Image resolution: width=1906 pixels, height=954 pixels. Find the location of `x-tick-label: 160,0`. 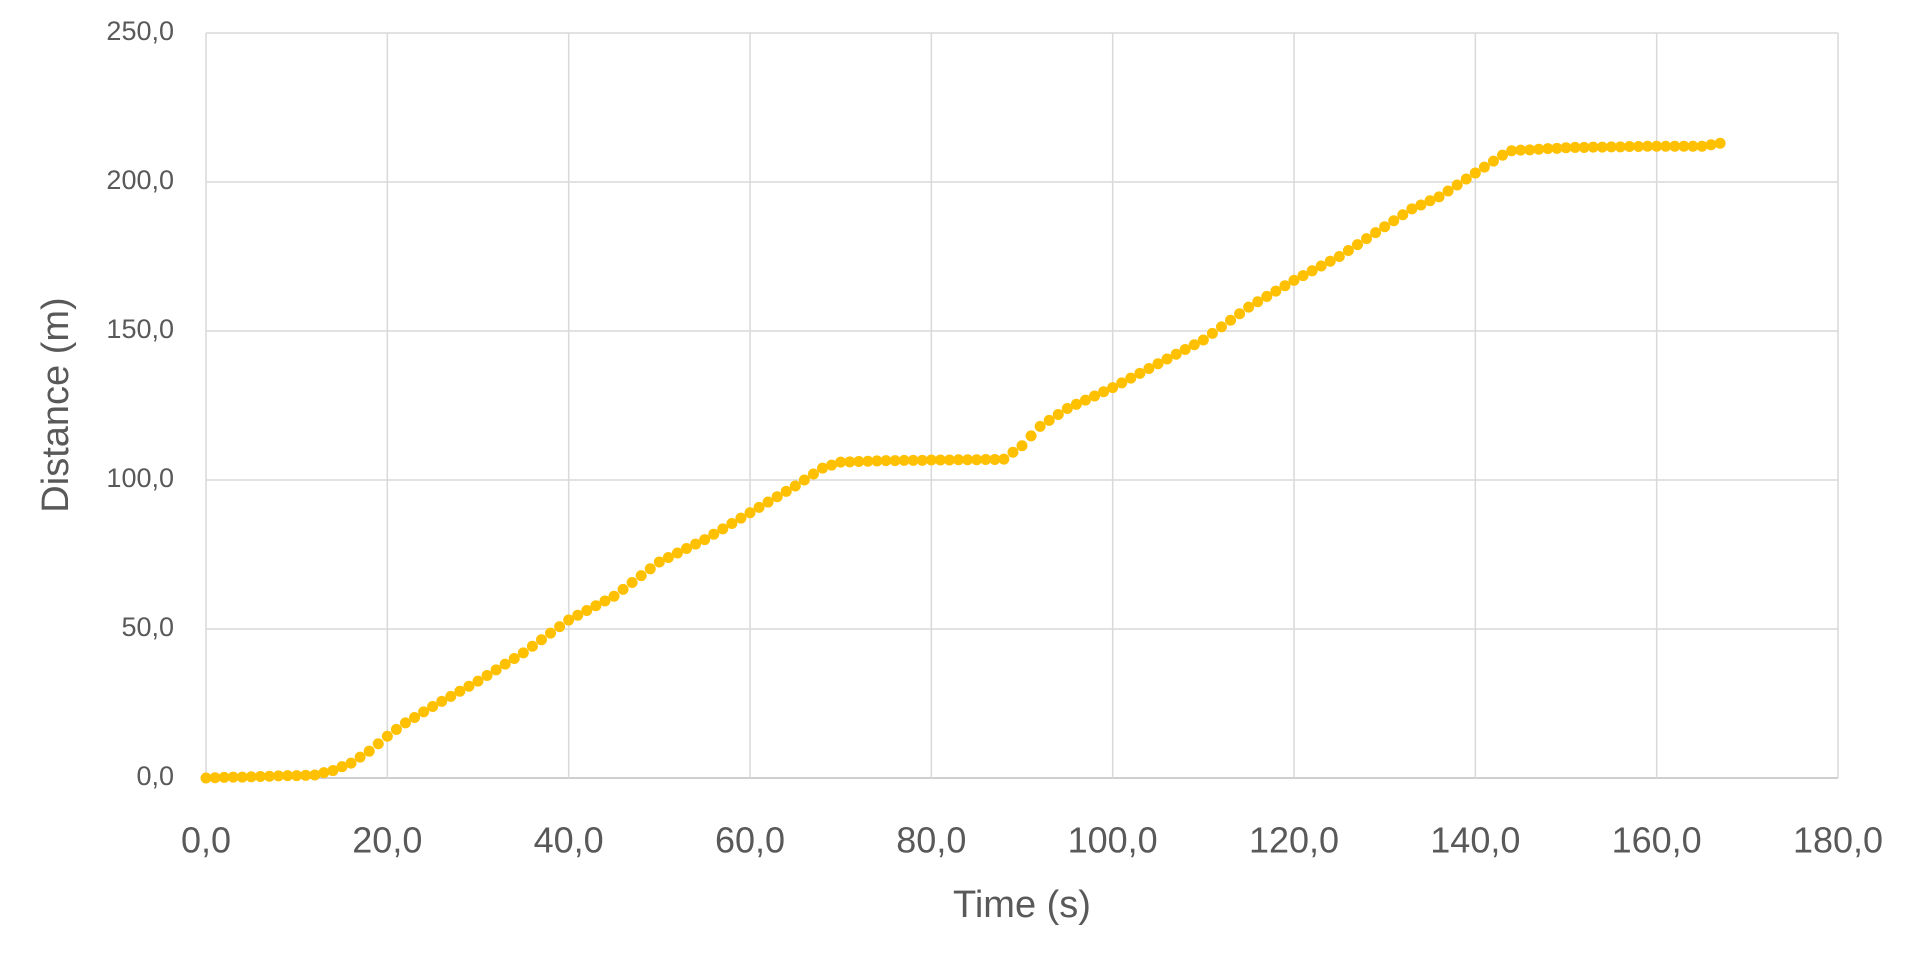

x-tick-label: 160,0 is located at coordinates (1657, 840).